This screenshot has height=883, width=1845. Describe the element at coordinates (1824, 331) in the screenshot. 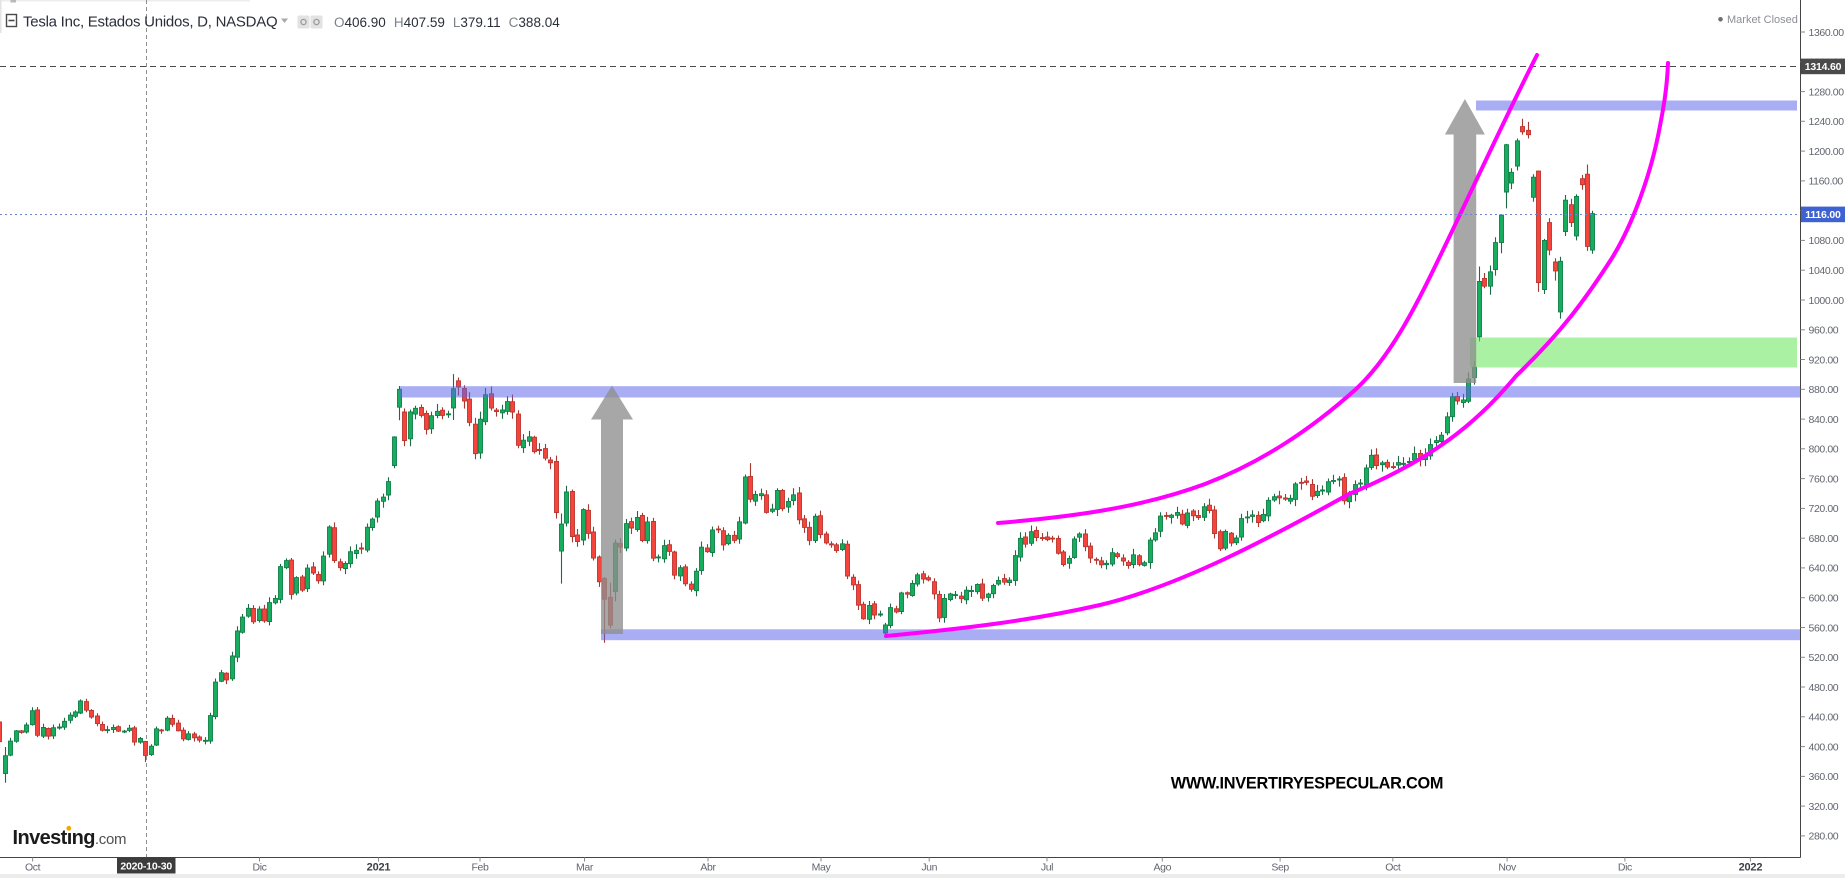

I see `svg-text: 960.00` at that location.